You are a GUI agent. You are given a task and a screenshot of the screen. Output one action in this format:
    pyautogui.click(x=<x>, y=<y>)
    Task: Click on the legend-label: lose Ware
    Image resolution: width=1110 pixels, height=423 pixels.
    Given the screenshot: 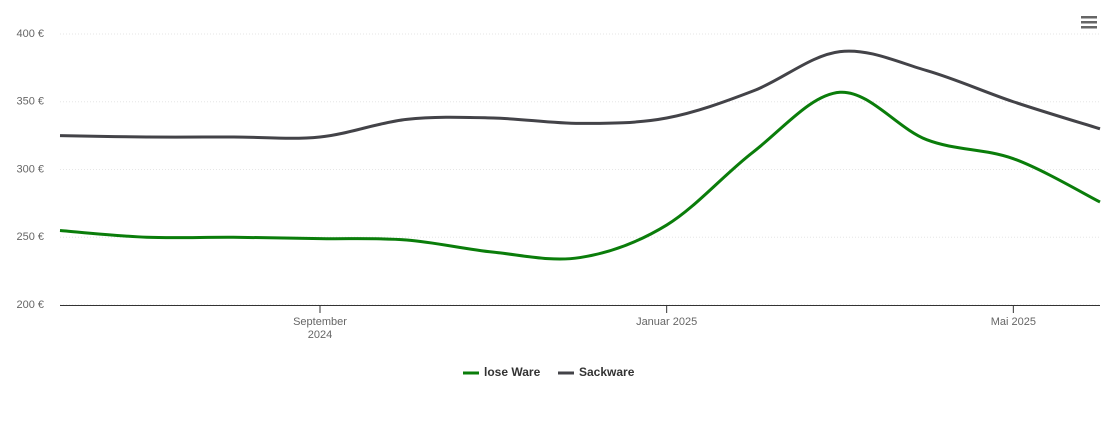 What is the action you would take?
    pyautogui.click(x=512, y=372)
    